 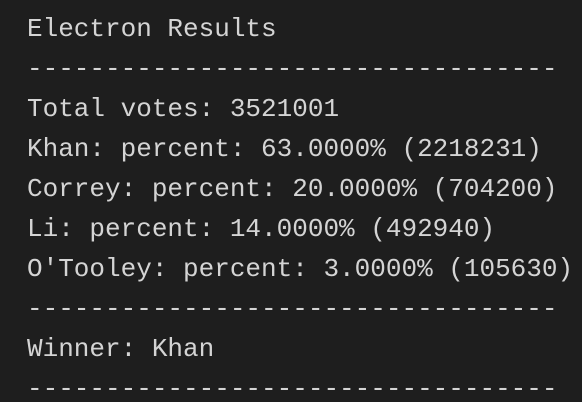 What do you see at coordinates (292, 189) in the screenshot?
I see `terminal-line: Correy: percent: 20.0000% (704200)` at bounding box center [292, 189].